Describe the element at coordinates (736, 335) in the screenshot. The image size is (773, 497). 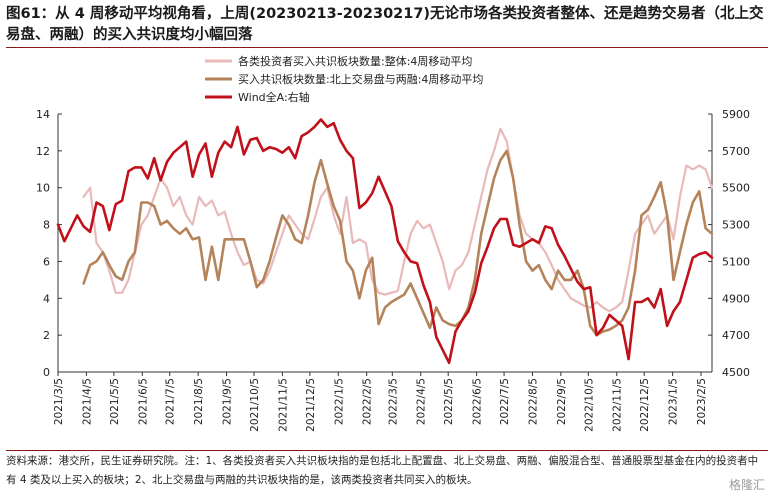
I see `right-tick-label: 4700` at that location.